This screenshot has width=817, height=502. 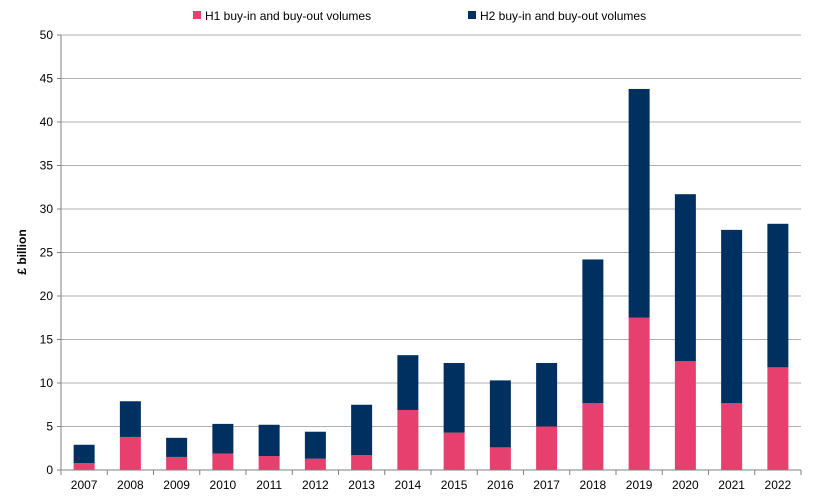 I want to click on x-tick-label: 2015, so click(x=454, y=485).